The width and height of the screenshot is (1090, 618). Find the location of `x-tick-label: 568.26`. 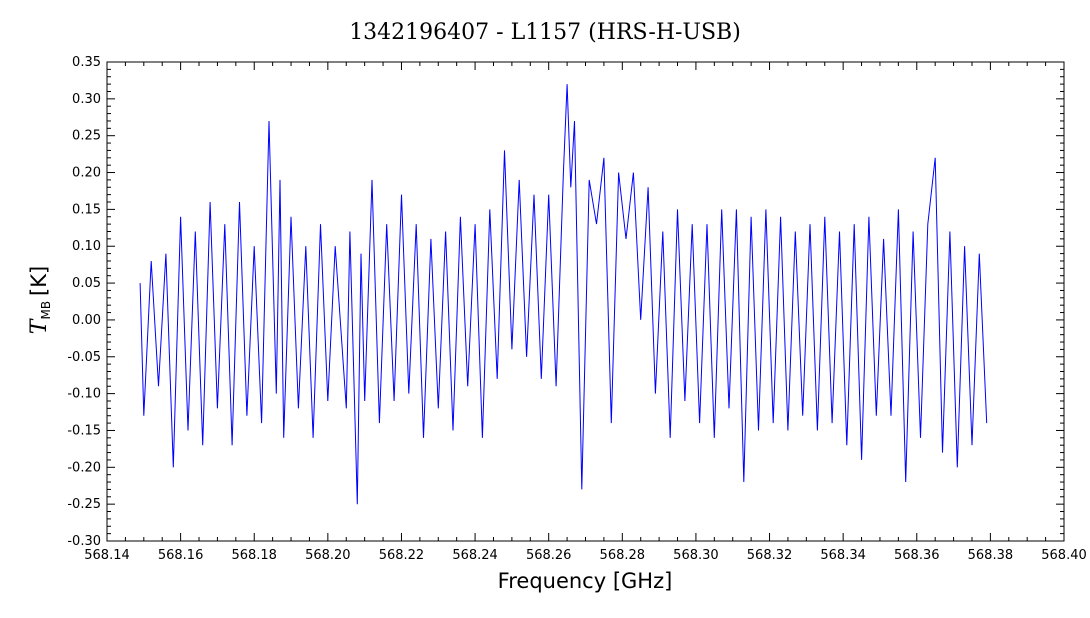

x-tick-label: 568.26 is located at coordinates (549, 555).